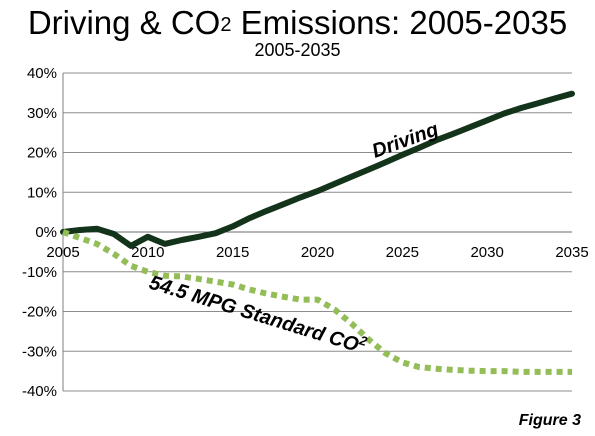  I want to click on y-axis-ticks: 40% 30% 20% 10% 0% -10% -20% -30% -40%, so click(39, 232).